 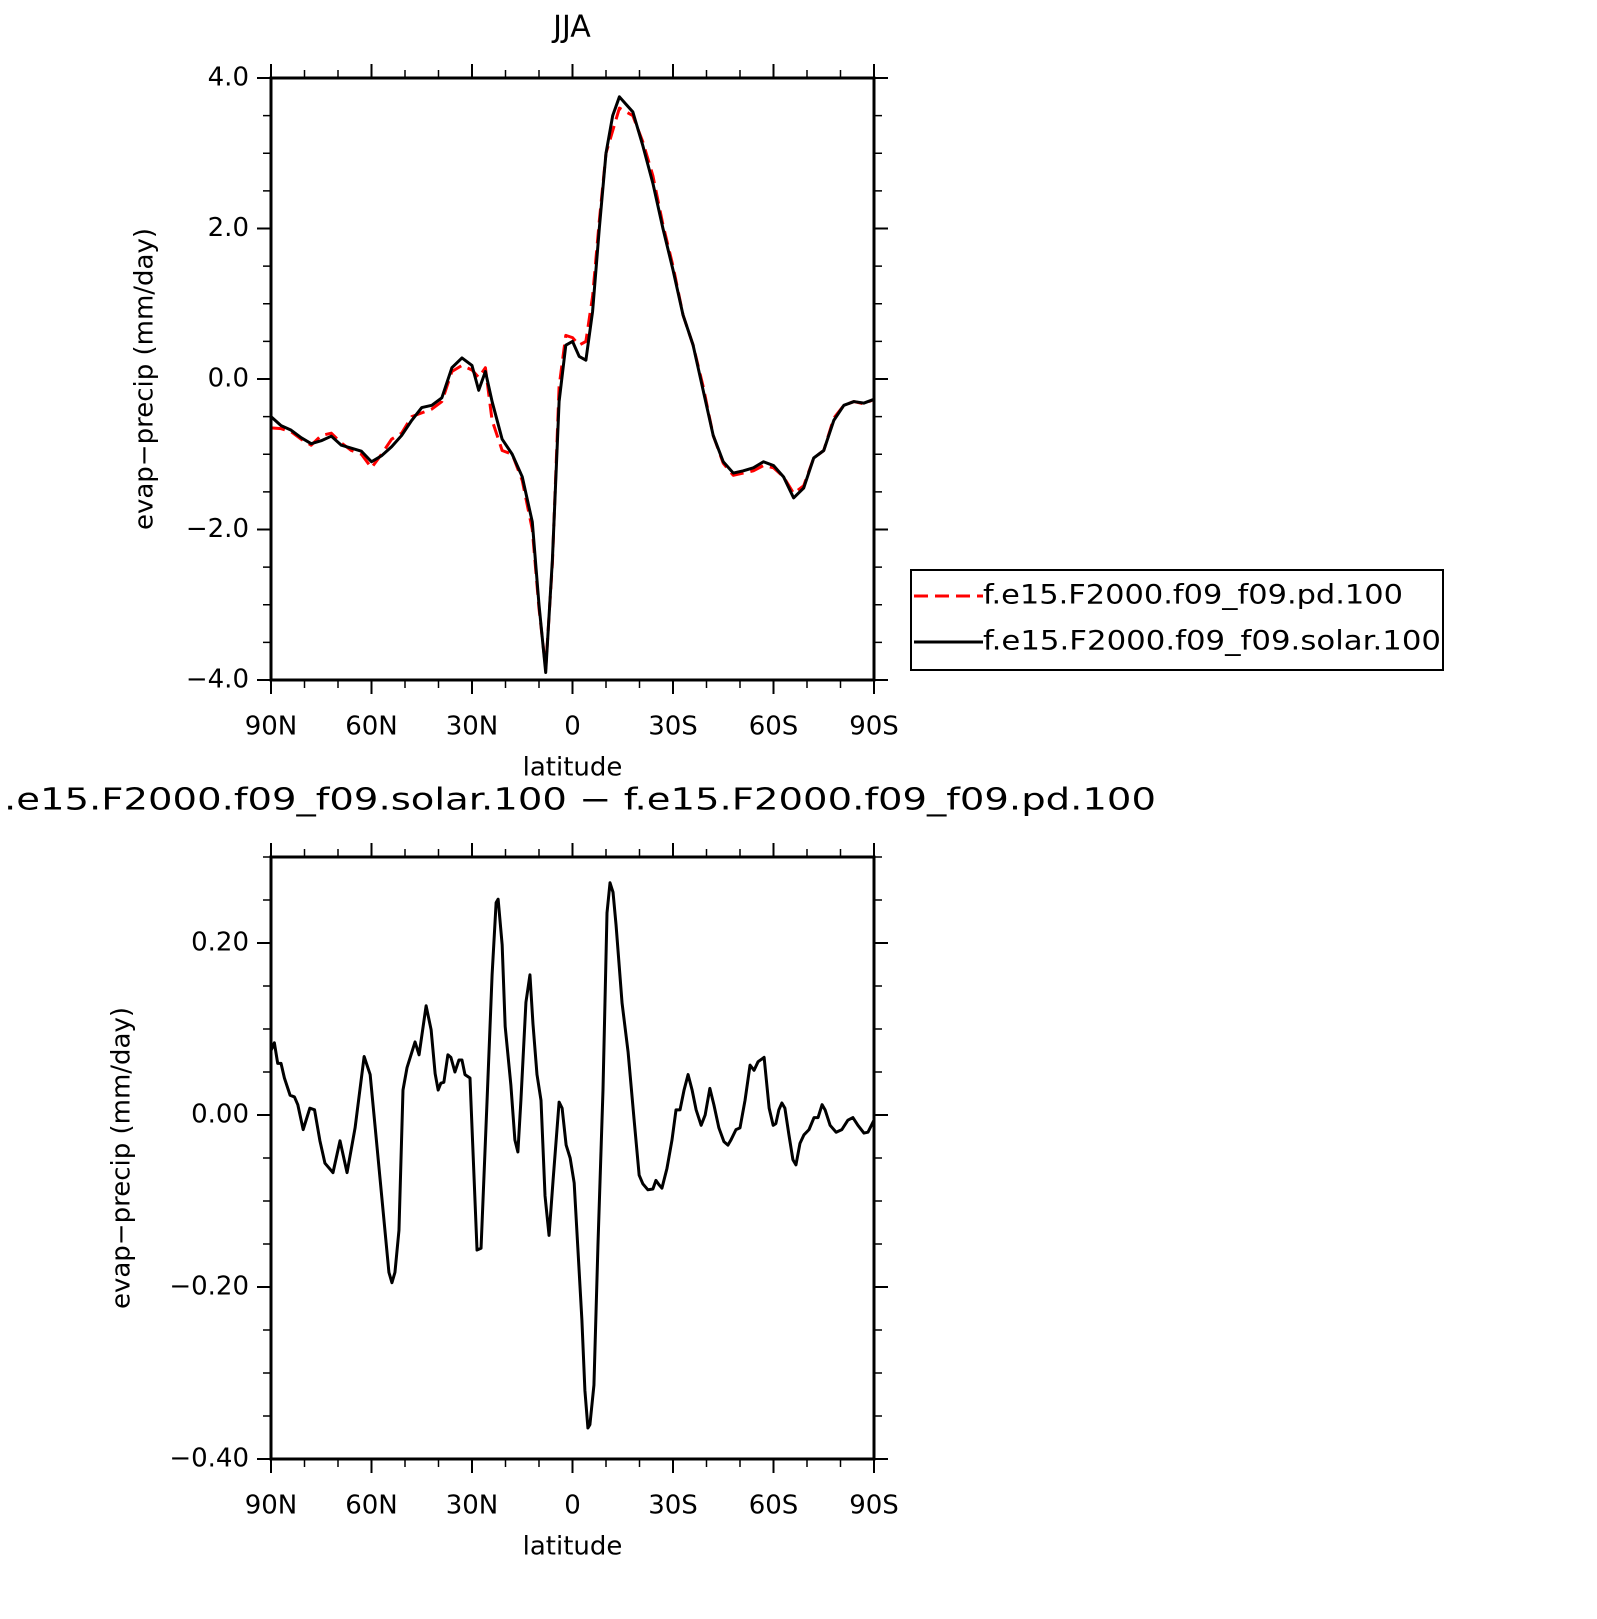 I want to click on chart-title: JJA, so click(x=571, y=27).